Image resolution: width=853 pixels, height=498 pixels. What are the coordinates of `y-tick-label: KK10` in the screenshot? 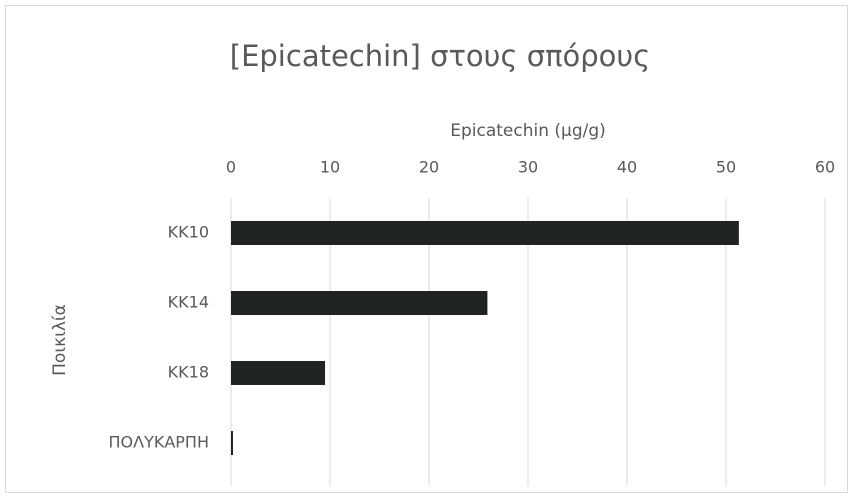 It's located at (188, 232).